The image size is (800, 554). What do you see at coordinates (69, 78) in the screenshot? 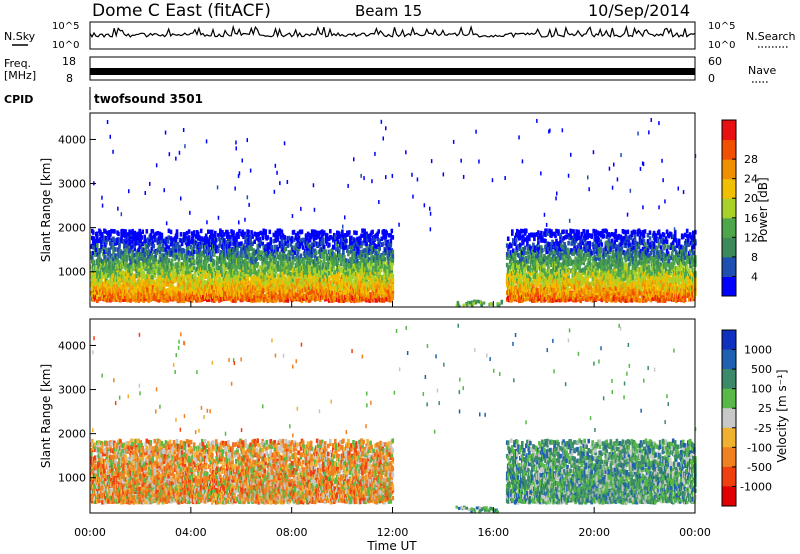
I see `freq-tick-bottom: 8` at bounding box center [69, 78].